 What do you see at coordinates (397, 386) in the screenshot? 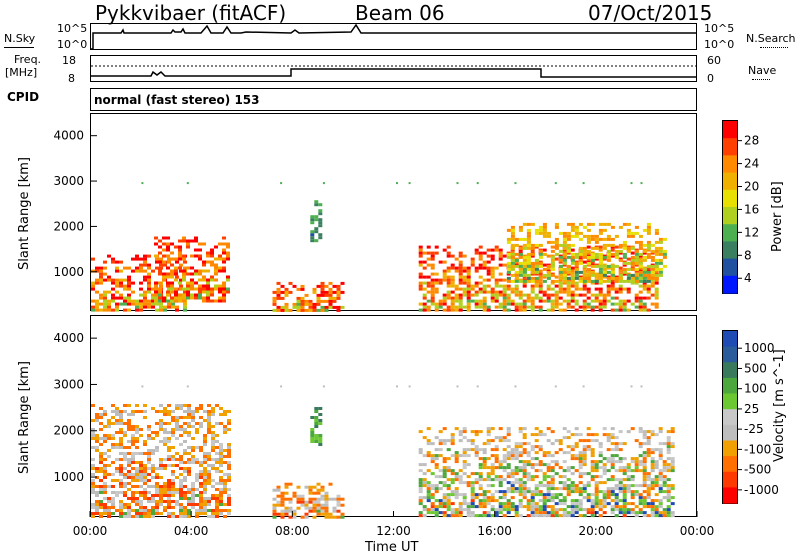
I see `sparse-echo` at bounding box center [397, 386].